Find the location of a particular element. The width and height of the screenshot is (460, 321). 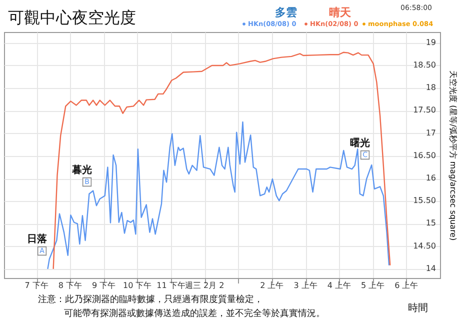

x-tick-label: 6 上午 is located at coordinates (406, 285).